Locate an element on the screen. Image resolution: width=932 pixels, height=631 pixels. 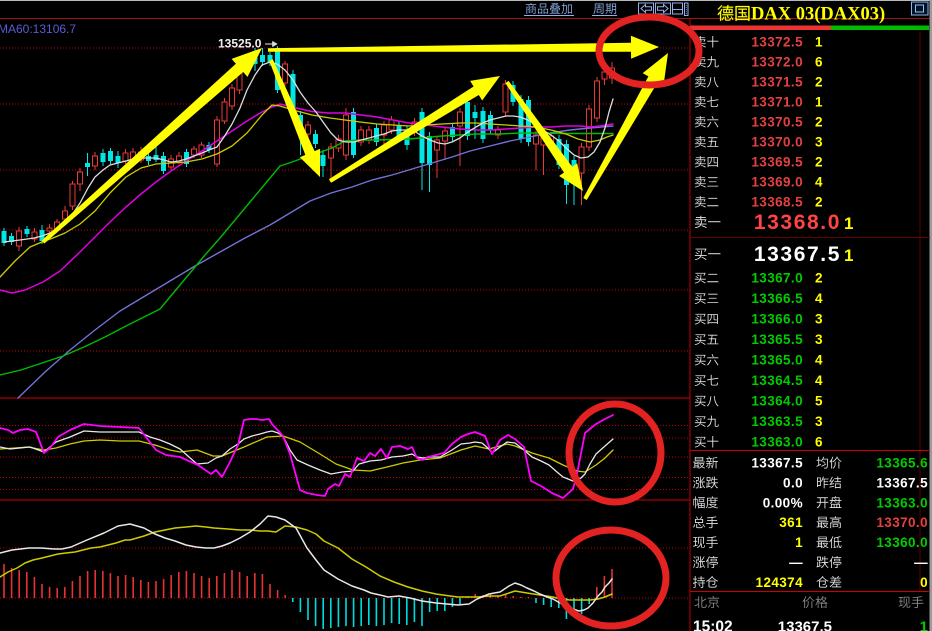
svg-text: 15:02 is located at coordinates (713, 625).